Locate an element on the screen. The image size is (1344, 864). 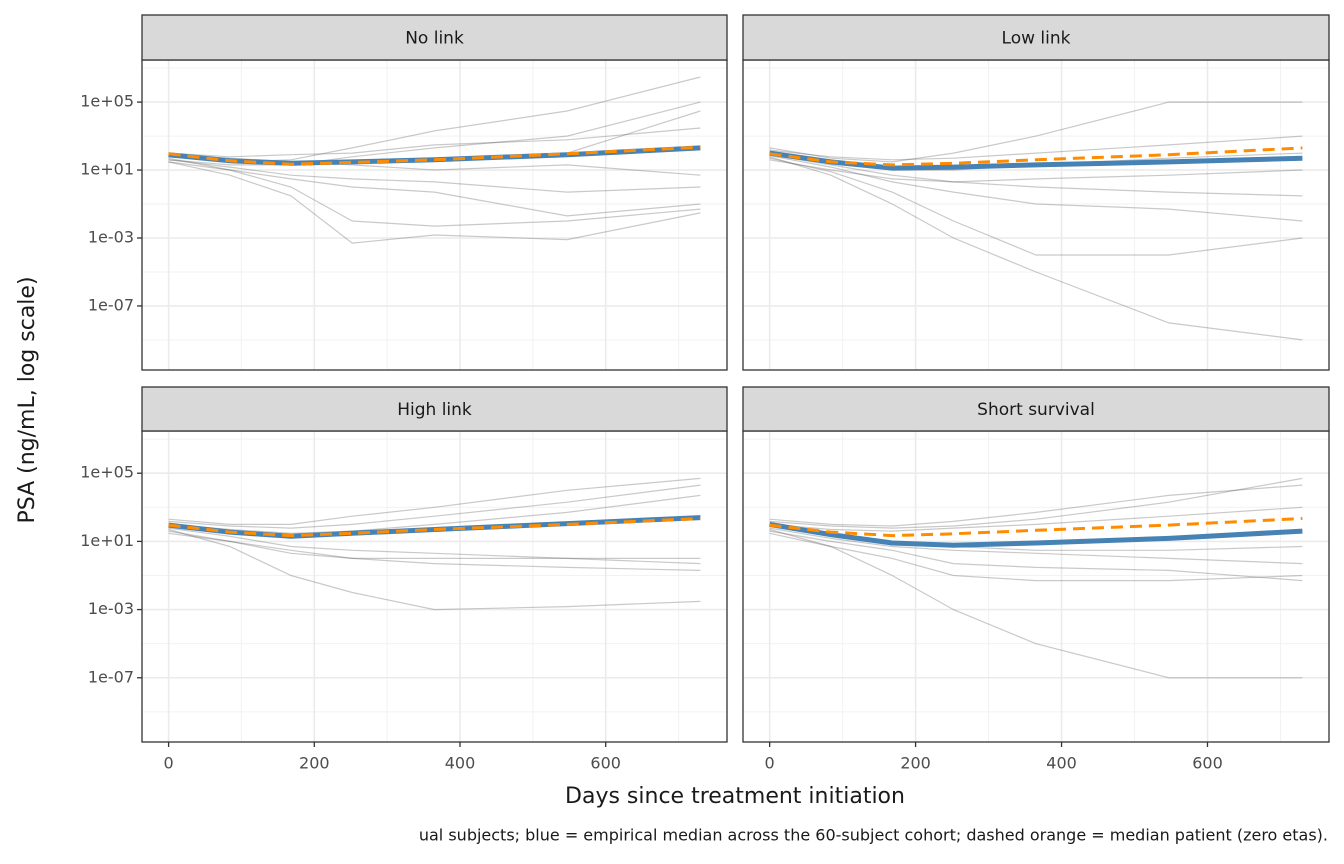
strip-label: Short survival is located at coordinates (1036, 410).